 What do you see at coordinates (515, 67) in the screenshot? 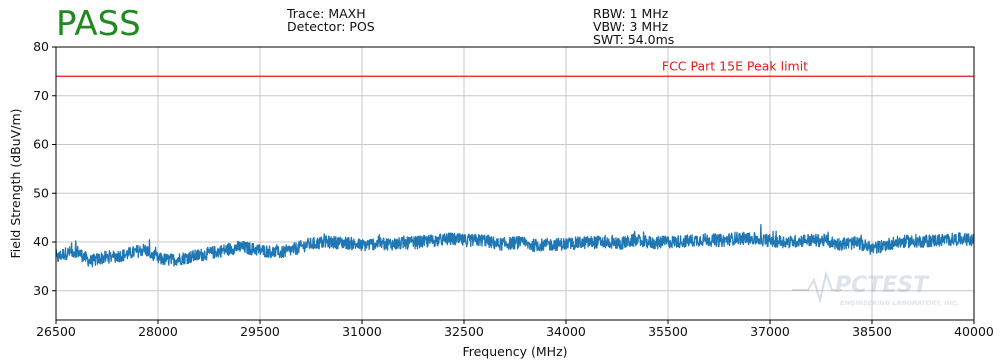
I see `limit-layer: FCC Part 15E Peak limit` at bounding box center [515, 67].